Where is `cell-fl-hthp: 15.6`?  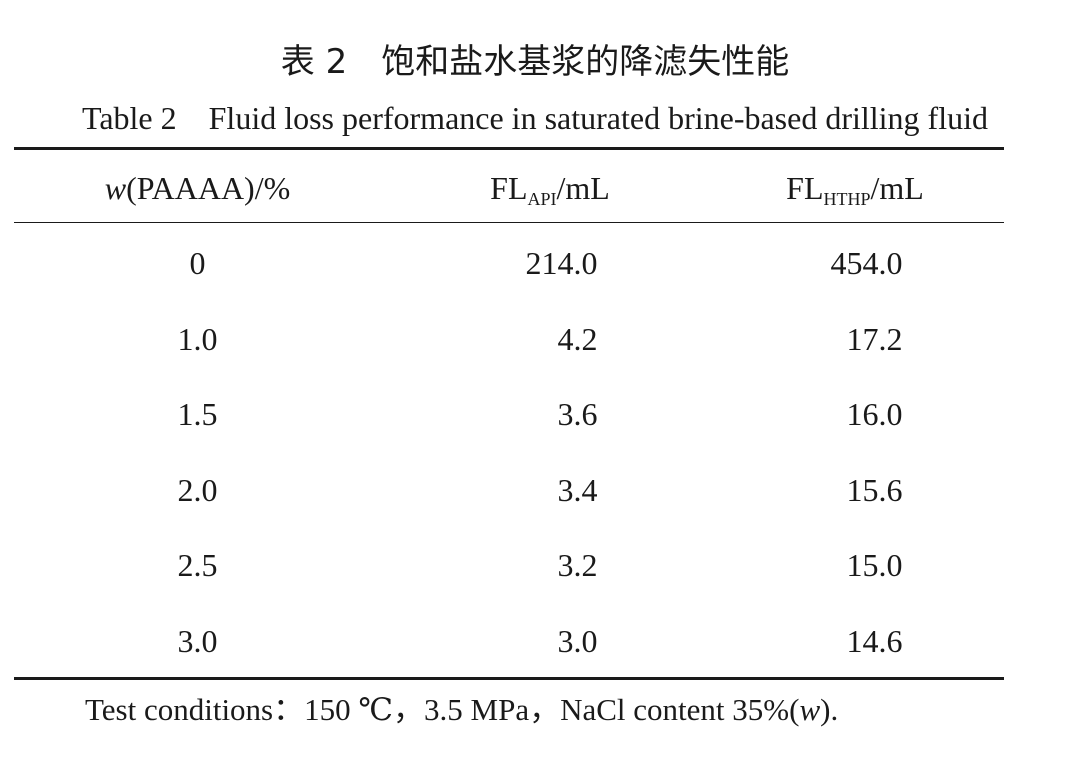 cell-fl-hthp: 15.6 is located at coordinates (855, 490).